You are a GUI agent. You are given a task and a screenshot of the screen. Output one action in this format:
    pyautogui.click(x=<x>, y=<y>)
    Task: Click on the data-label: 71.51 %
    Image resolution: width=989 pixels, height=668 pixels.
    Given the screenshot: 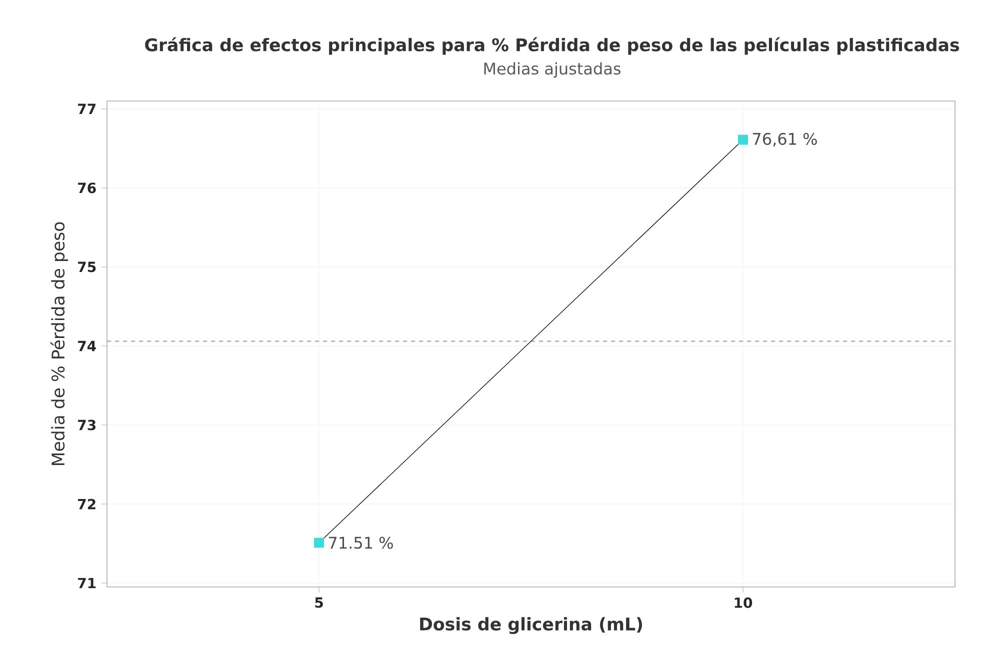 What is the action you would take?
    pyautogui.click(x=361, y=542)
    